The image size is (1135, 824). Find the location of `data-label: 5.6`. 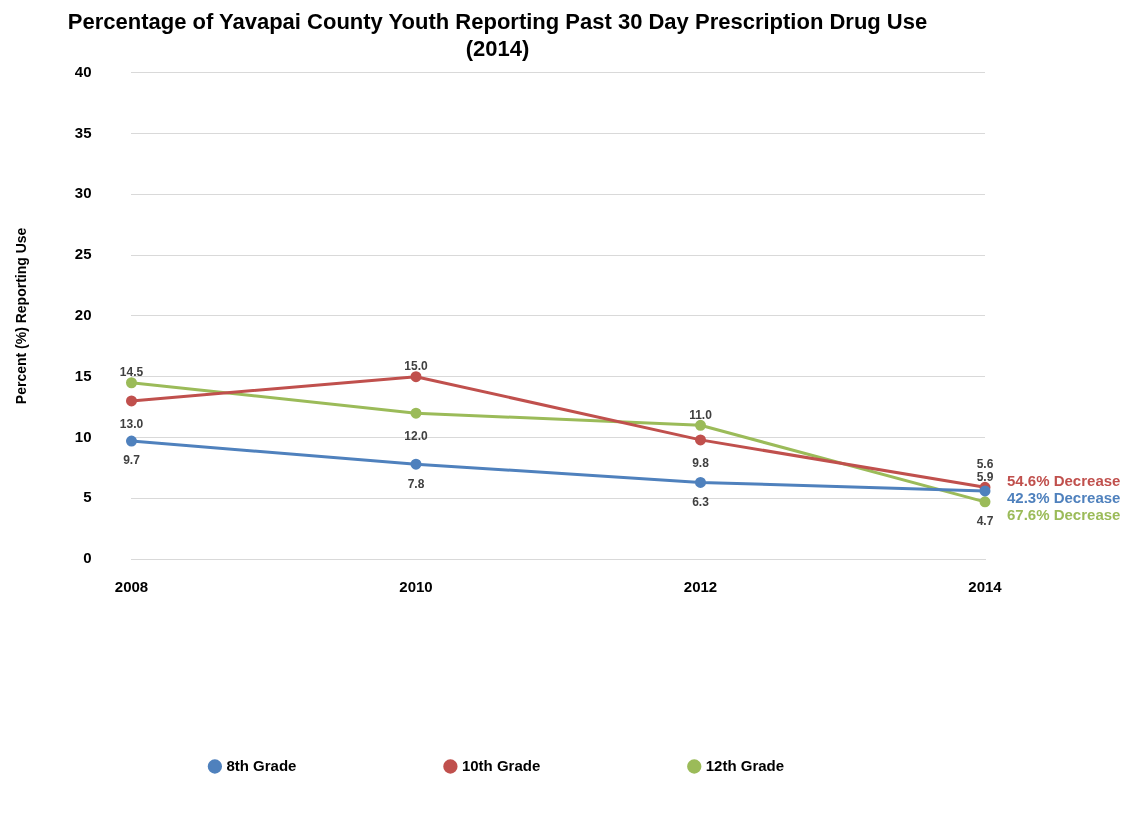

data-label: 5.6 is located at coordinates (985, 464).